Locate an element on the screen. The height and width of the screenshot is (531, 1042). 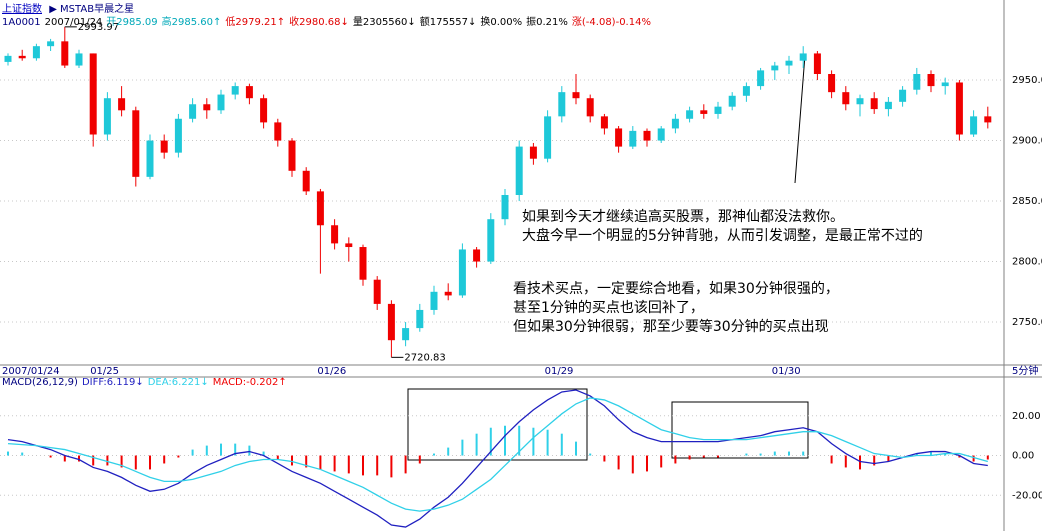
quote-field: 涨(-4.08)-0.14% is located at coordinates (611, 22).